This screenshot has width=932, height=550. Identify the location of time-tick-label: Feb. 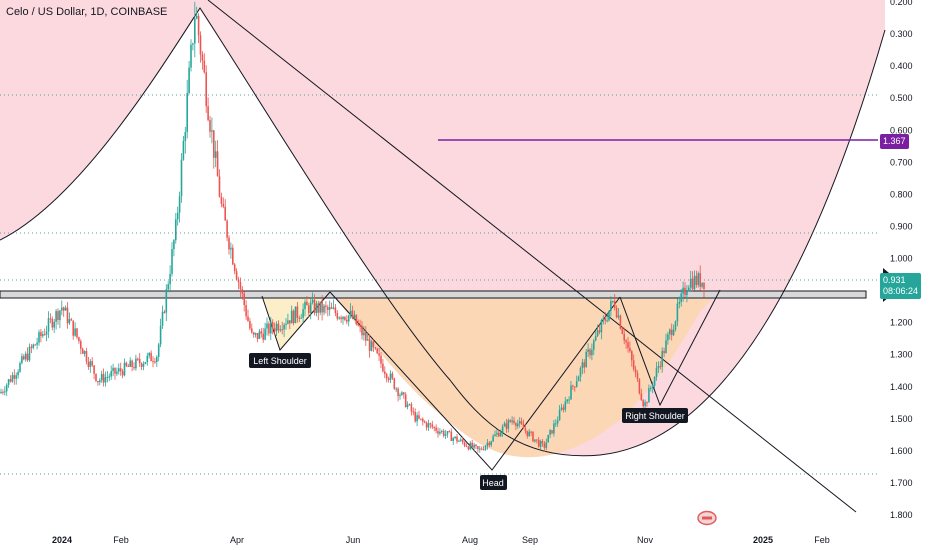
(121, 540).